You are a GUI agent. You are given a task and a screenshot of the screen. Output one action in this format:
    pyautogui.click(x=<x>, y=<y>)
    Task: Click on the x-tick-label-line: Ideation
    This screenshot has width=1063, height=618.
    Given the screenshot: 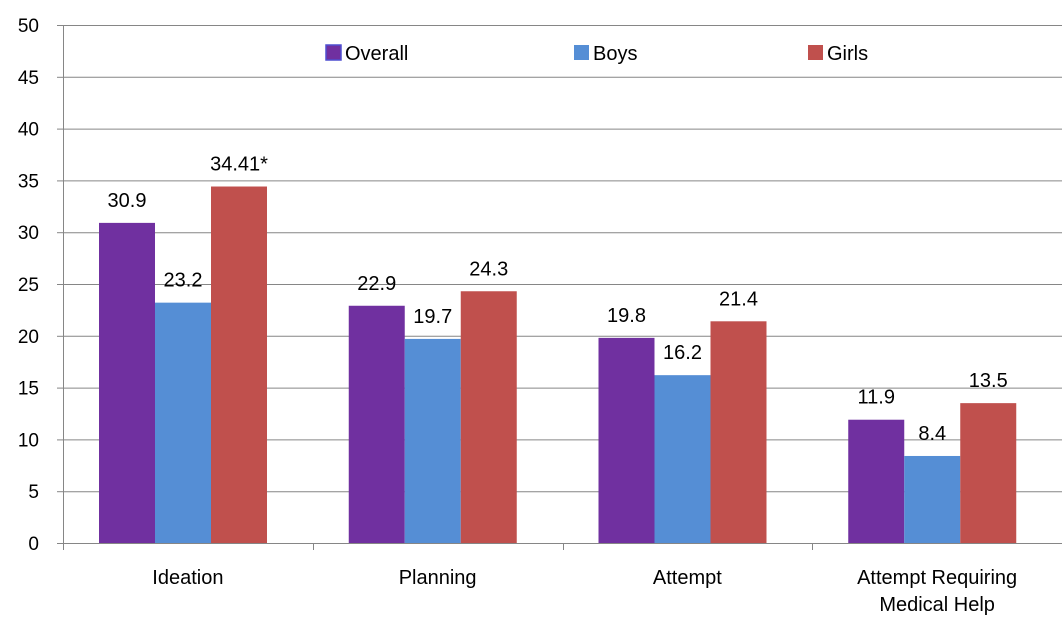 What is the action you would take?
    pyautogui.click(x=187, y=578)
    